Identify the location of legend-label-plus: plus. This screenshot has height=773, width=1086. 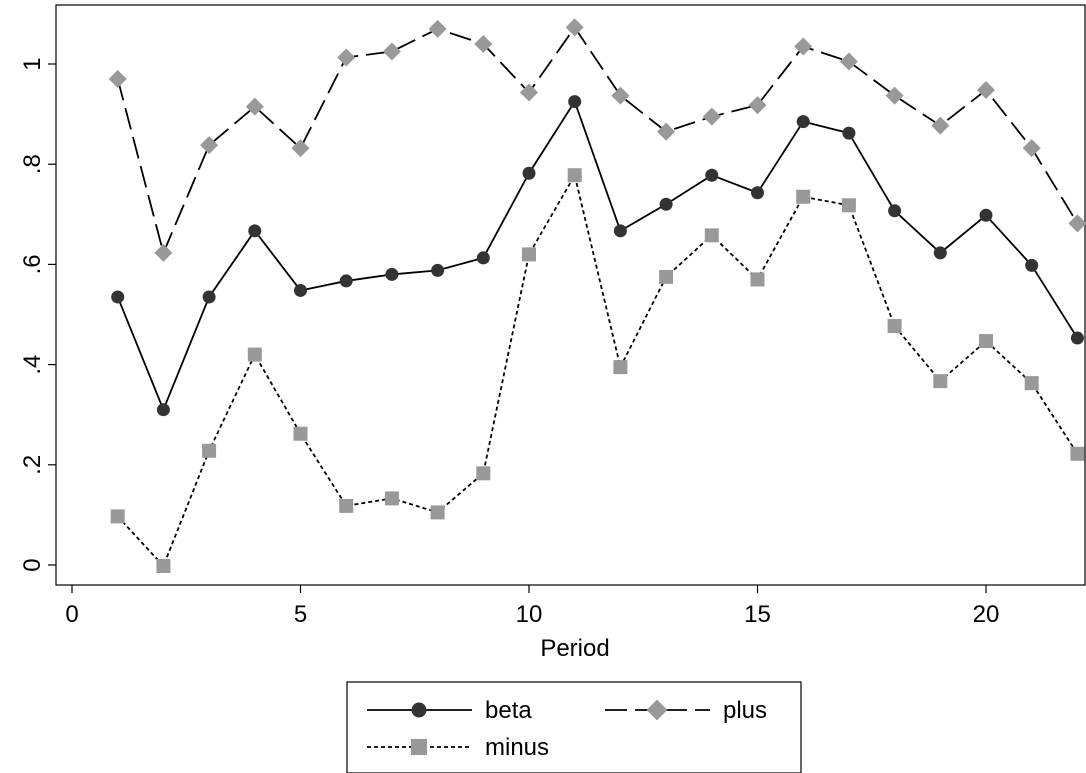
(745, 710).